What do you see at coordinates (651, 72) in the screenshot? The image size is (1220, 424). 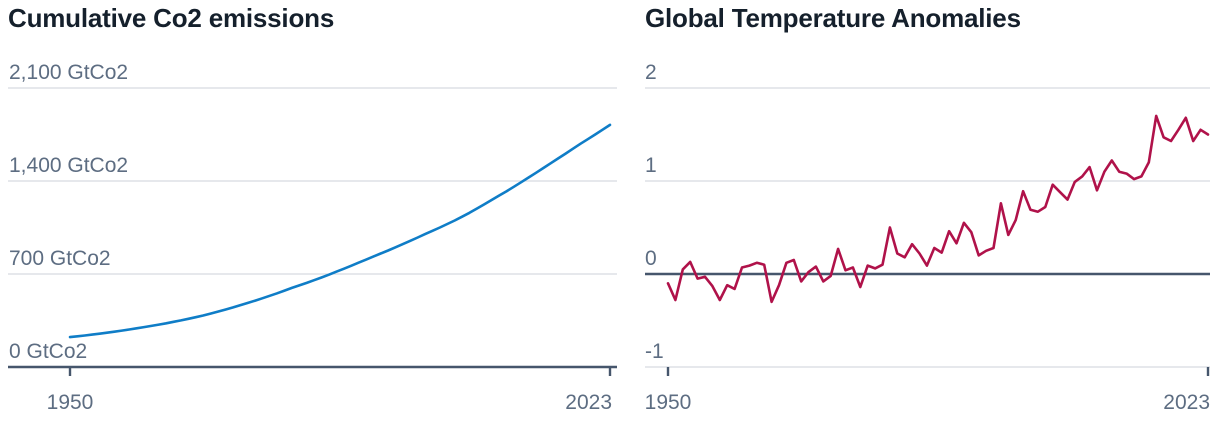 I see `y-tick-label: 2` at bounding box center [651, 72].